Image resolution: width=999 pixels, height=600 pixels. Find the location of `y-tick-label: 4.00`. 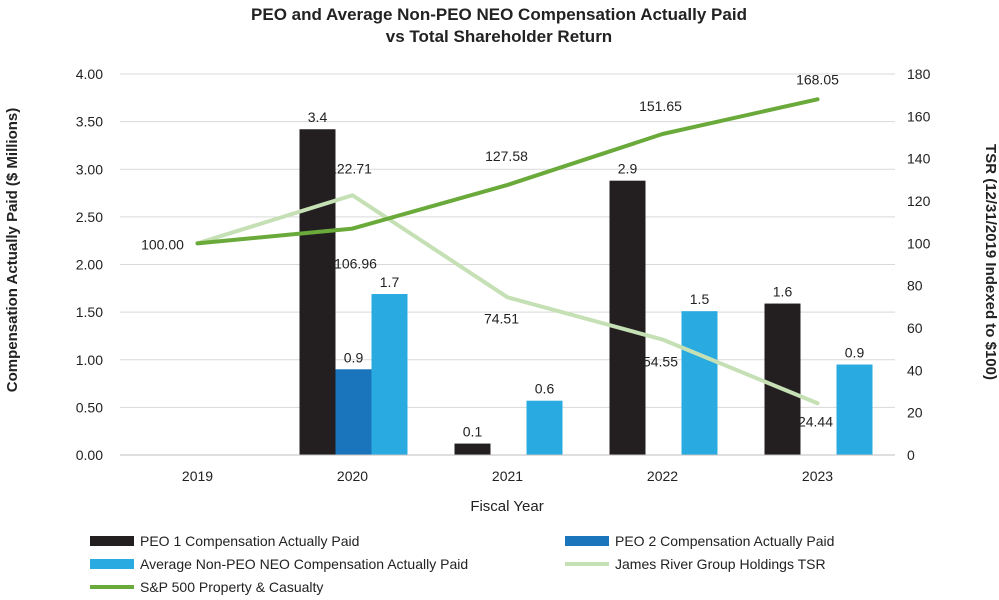

y-tick-label: 4.00 is located at coordinates (89, 74).